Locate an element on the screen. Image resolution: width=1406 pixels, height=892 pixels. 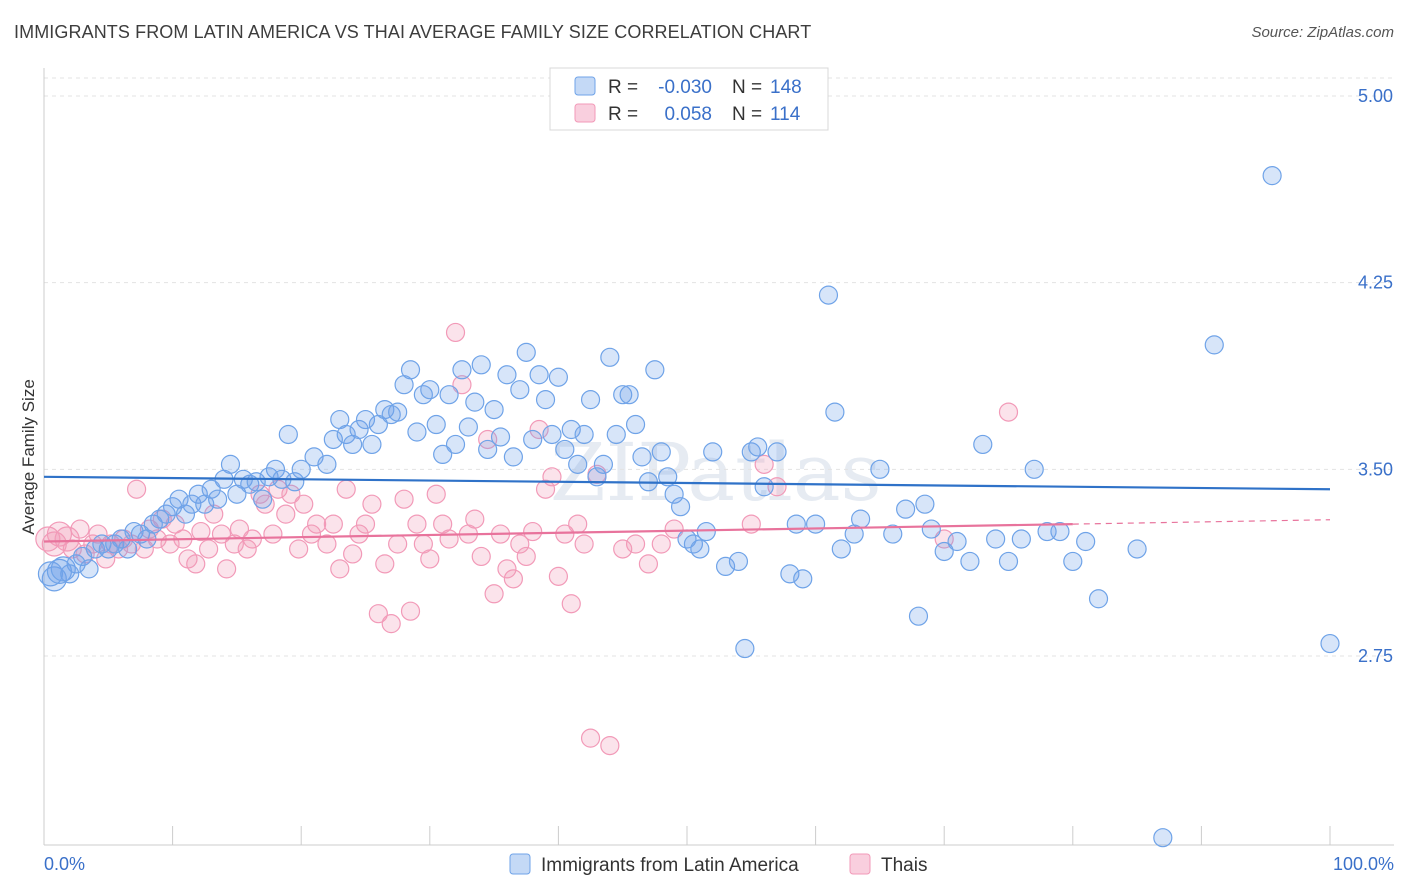
trend-lines is located at coordinates (687, 509).